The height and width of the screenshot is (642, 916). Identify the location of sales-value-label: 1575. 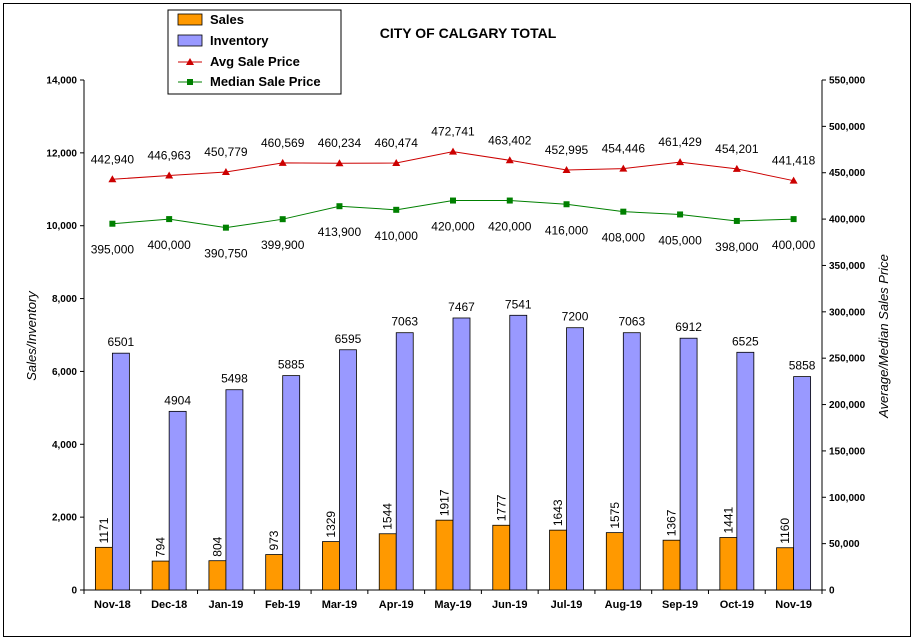
(615, 515).